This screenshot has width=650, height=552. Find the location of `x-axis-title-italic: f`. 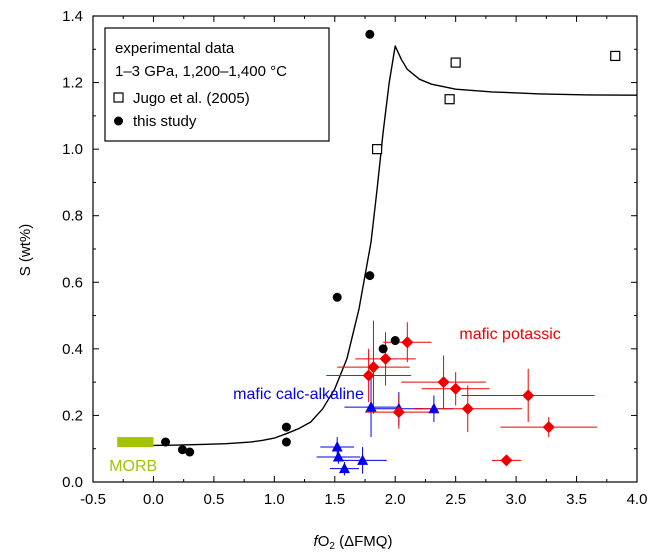

x-axis-title-italic: f is located at coordinates (317, 541).